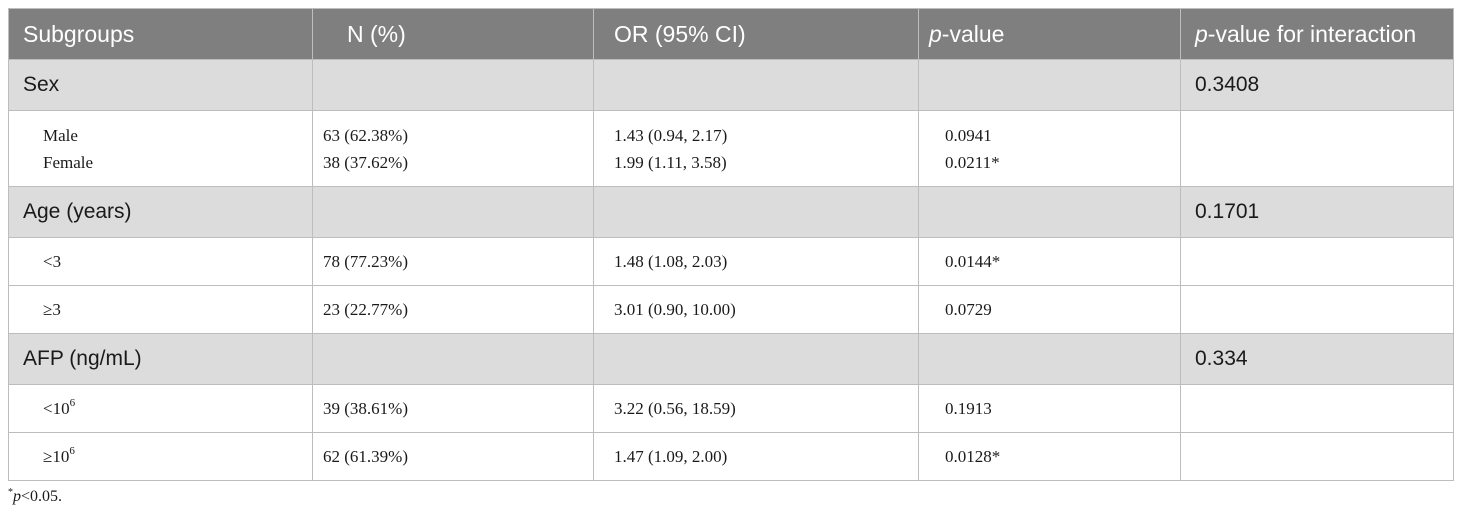 This screenshot has height=515, width=1460. What do you see at coordinates (731, 359) in the screenshot?
I see `group-row-afp: AFP (ng/mL) 0.334` at bounding box center [731, 359].